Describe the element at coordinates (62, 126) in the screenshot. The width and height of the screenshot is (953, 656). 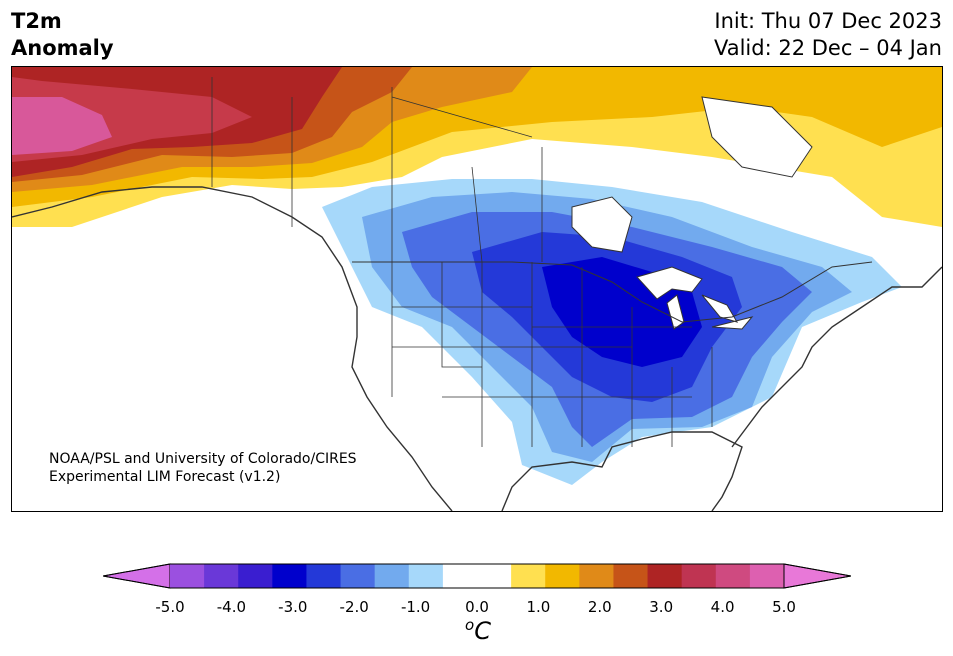
I see `magenta-region` at that location.